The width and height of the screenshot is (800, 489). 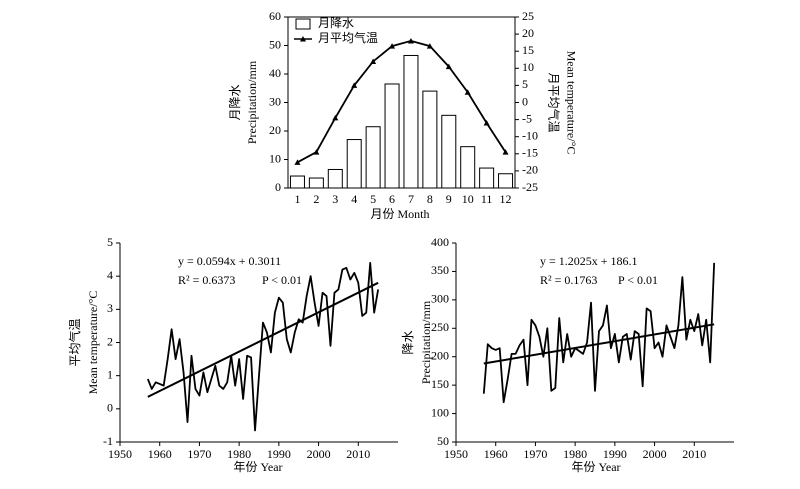 What do you see at coordinates (335, 199) in the screenshot?
I see `x-tick-label: 3` at bounding box center [335, 199].